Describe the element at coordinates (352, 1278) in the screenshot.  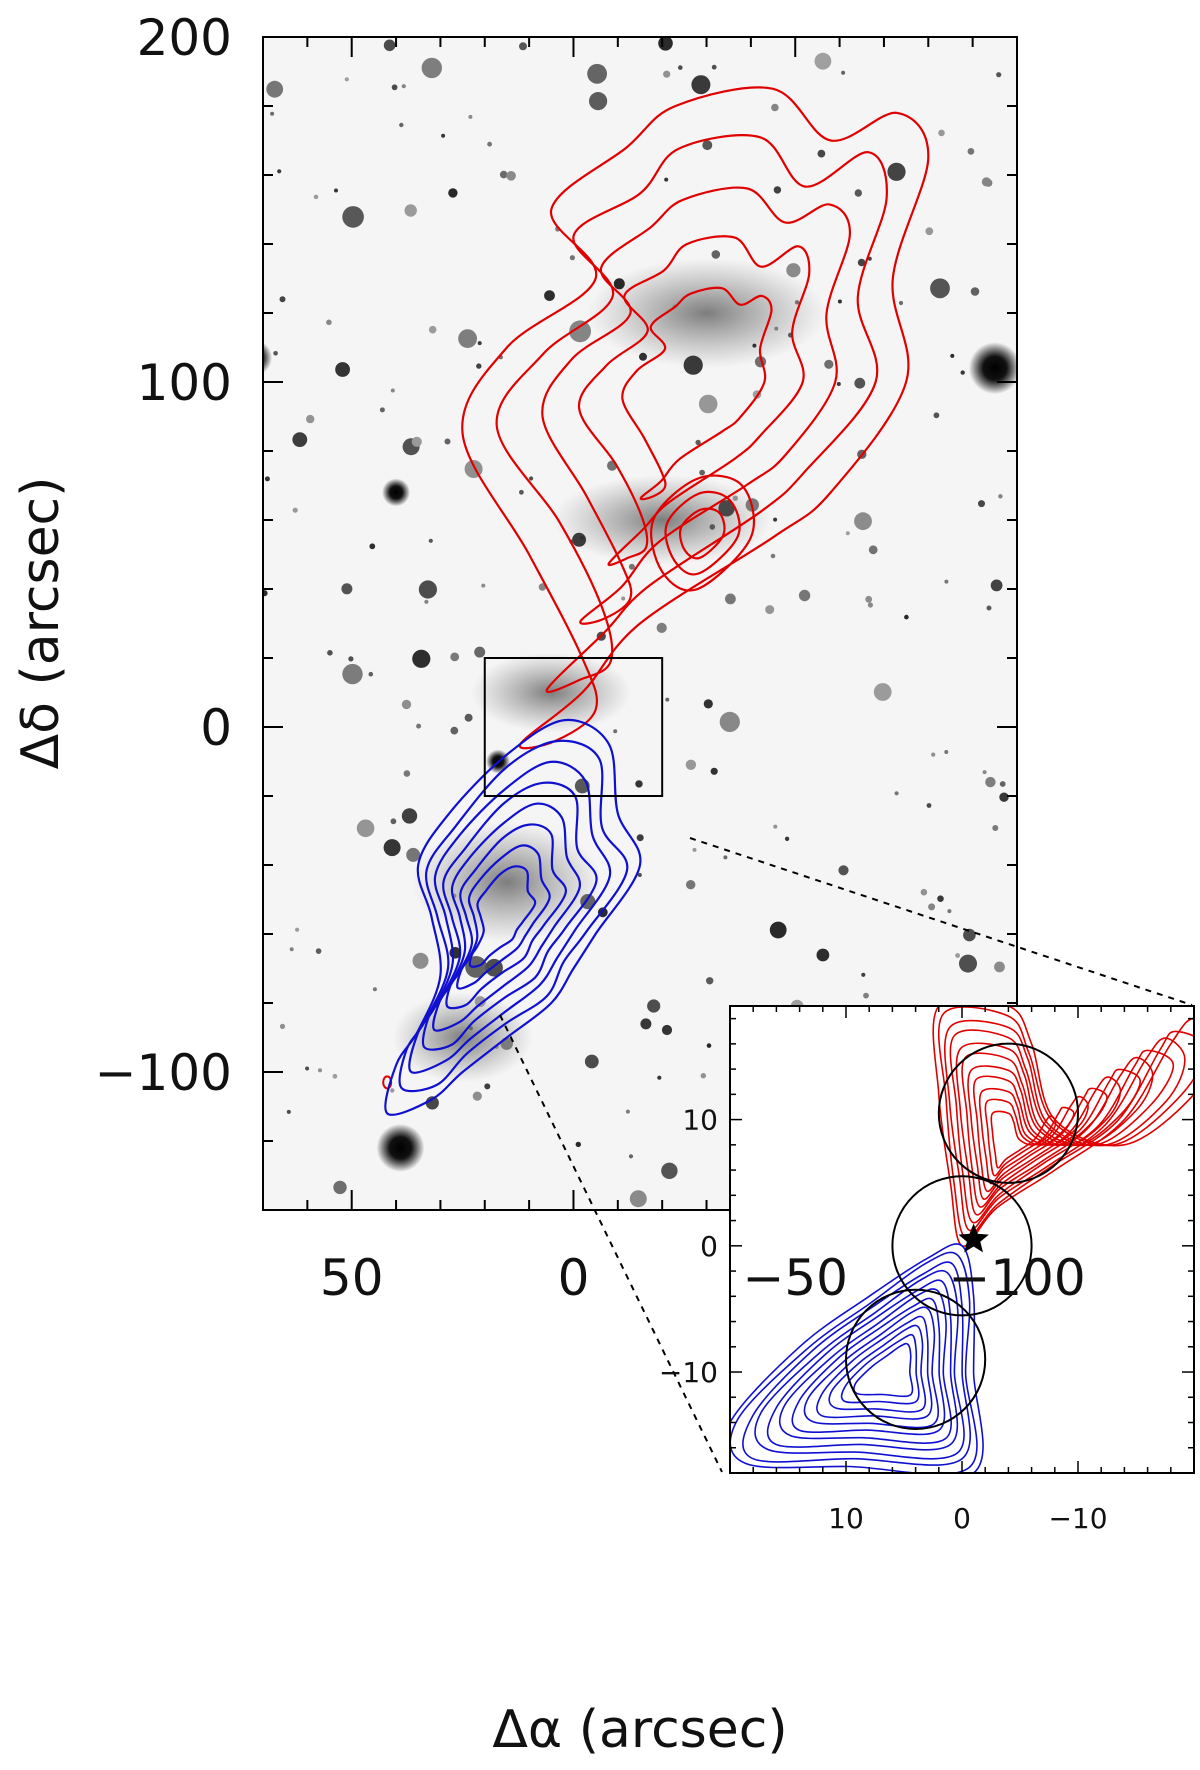
I see `x-tick-label: 50` at that location.